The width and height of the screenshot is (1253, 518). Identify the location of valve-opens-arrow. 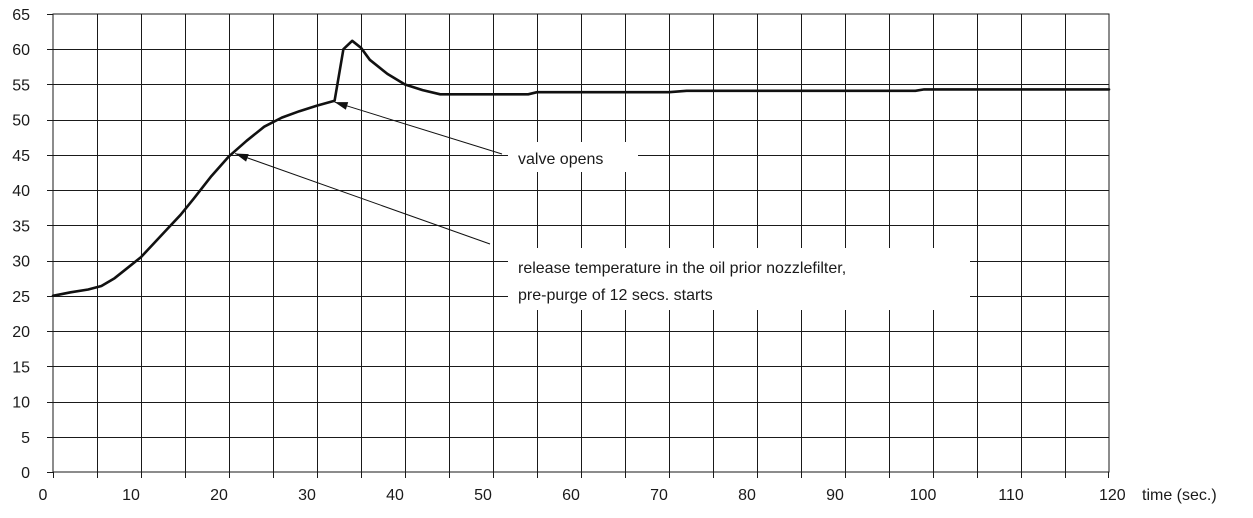
(418, 128).